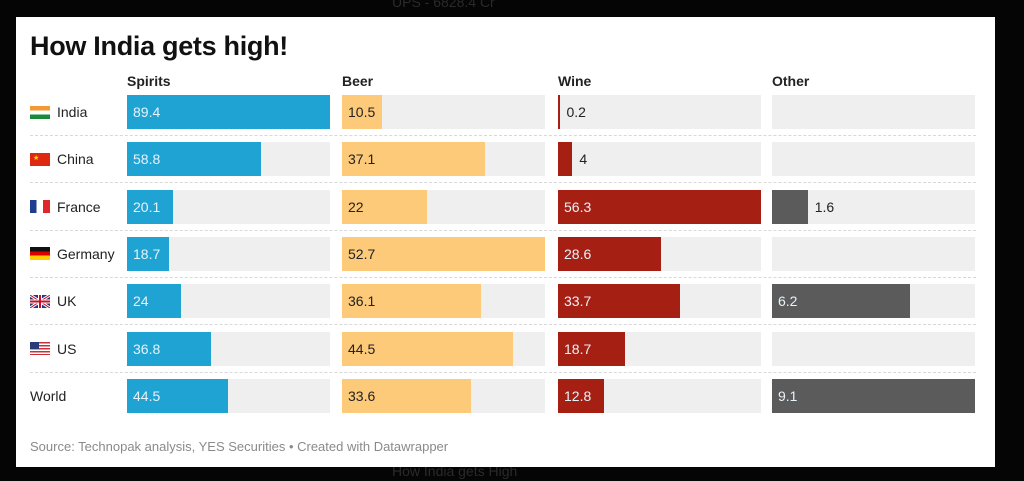 The image size is (1024, 481). What do you see at coordinates (788, 301) in the screenshot?
I see `data-label: 6.2` at bounding box center [788, 301].